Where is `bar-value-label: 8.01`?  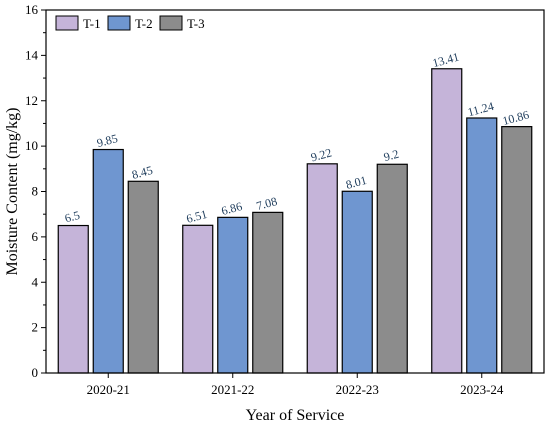 bar-value-label: 8.01 is located at coordinates (356, 182).